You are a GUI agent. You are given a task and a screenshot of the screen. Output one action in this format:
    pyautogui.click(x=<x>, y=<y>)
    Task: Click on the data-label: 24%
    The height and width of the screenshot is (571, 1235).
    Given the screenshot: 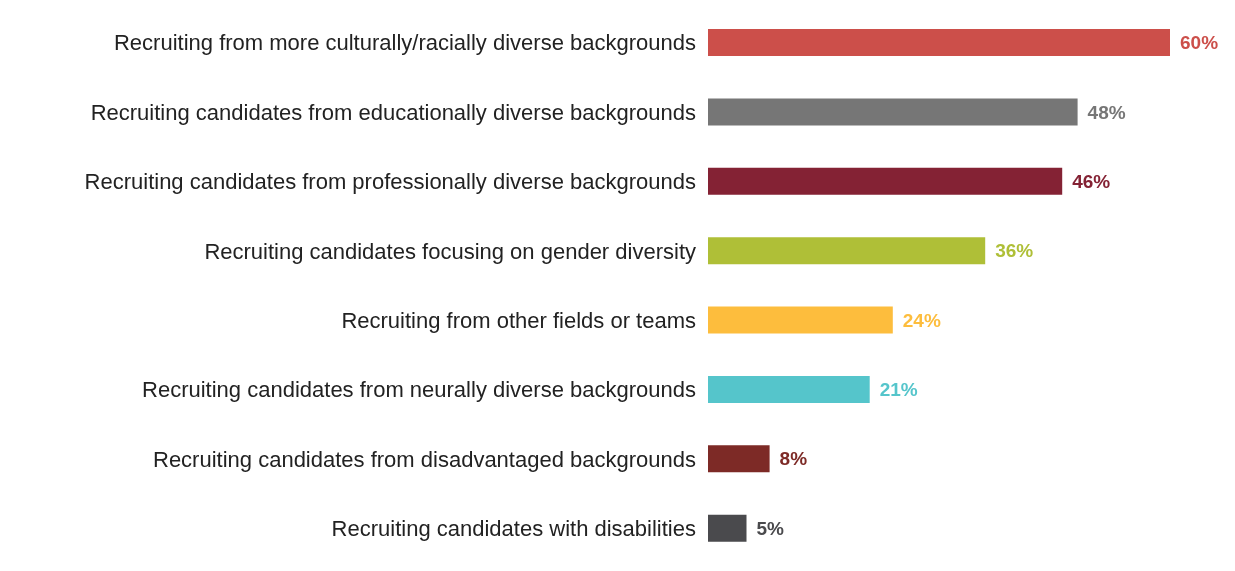 What is the action you would take?
    pyautogui.click(x=921, y=320)
    